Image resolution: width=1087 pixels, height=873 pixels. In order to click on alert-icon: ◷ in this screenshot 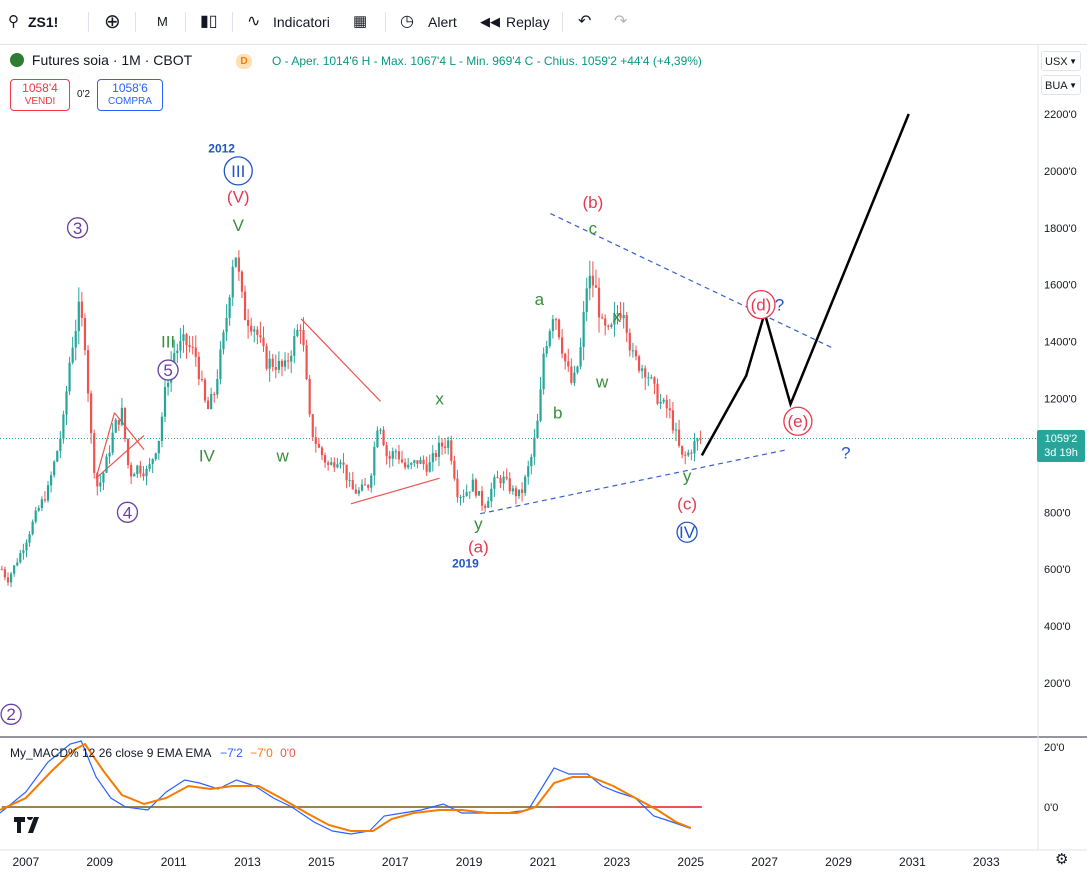, I will do `click(407, 21)`.